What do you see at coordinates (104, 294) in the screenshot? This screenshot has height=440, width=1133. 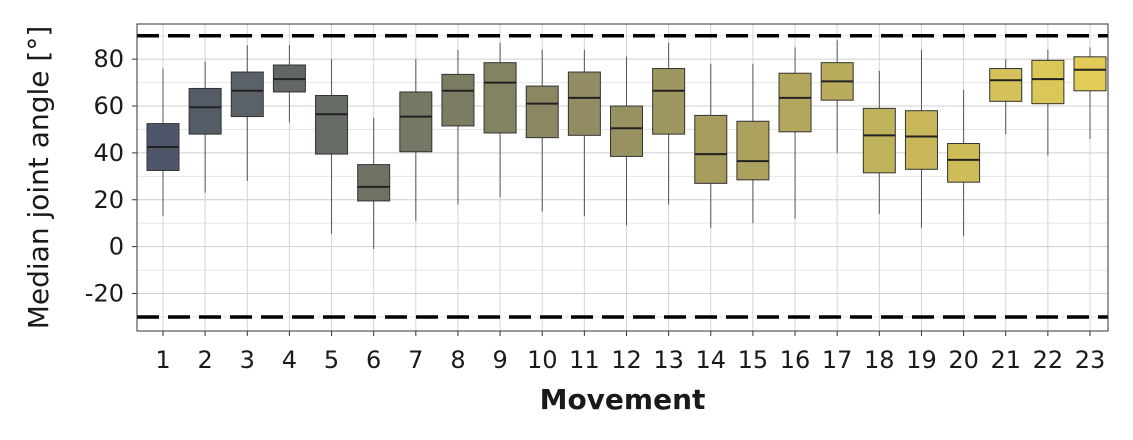 I see `y-tick-label: -20` at bounding box center [104, 294].